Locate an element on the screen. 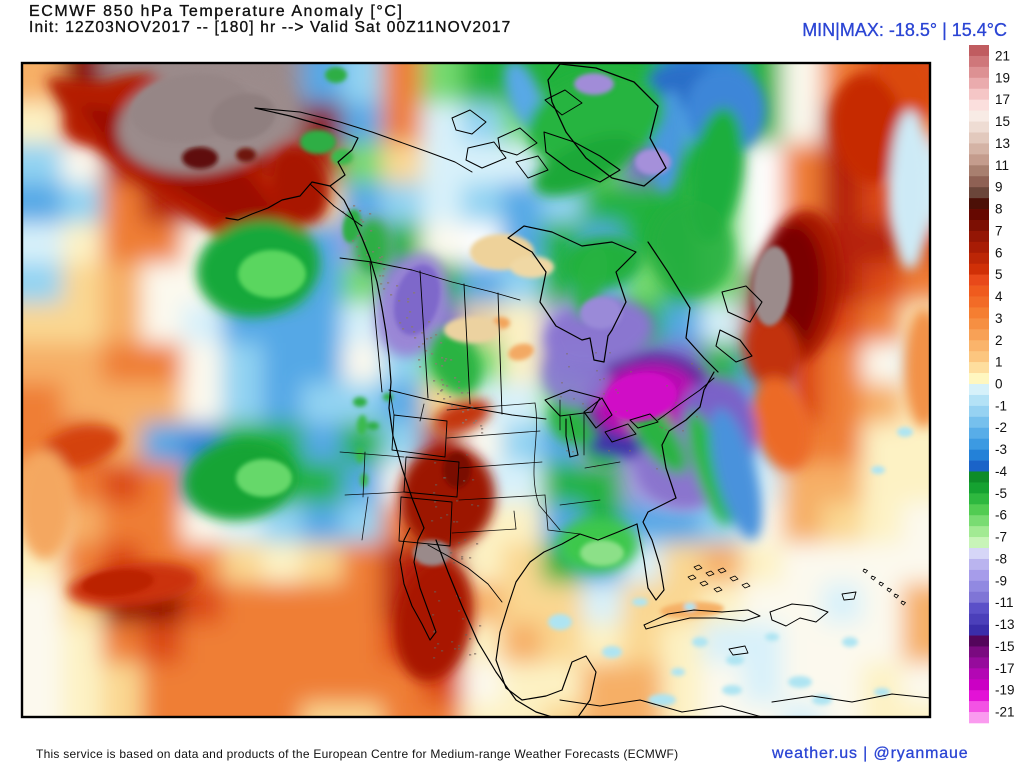 The width and height of the screenshot is (1024, 768). svg-text: -4 is located at coordinates (1001, 471).